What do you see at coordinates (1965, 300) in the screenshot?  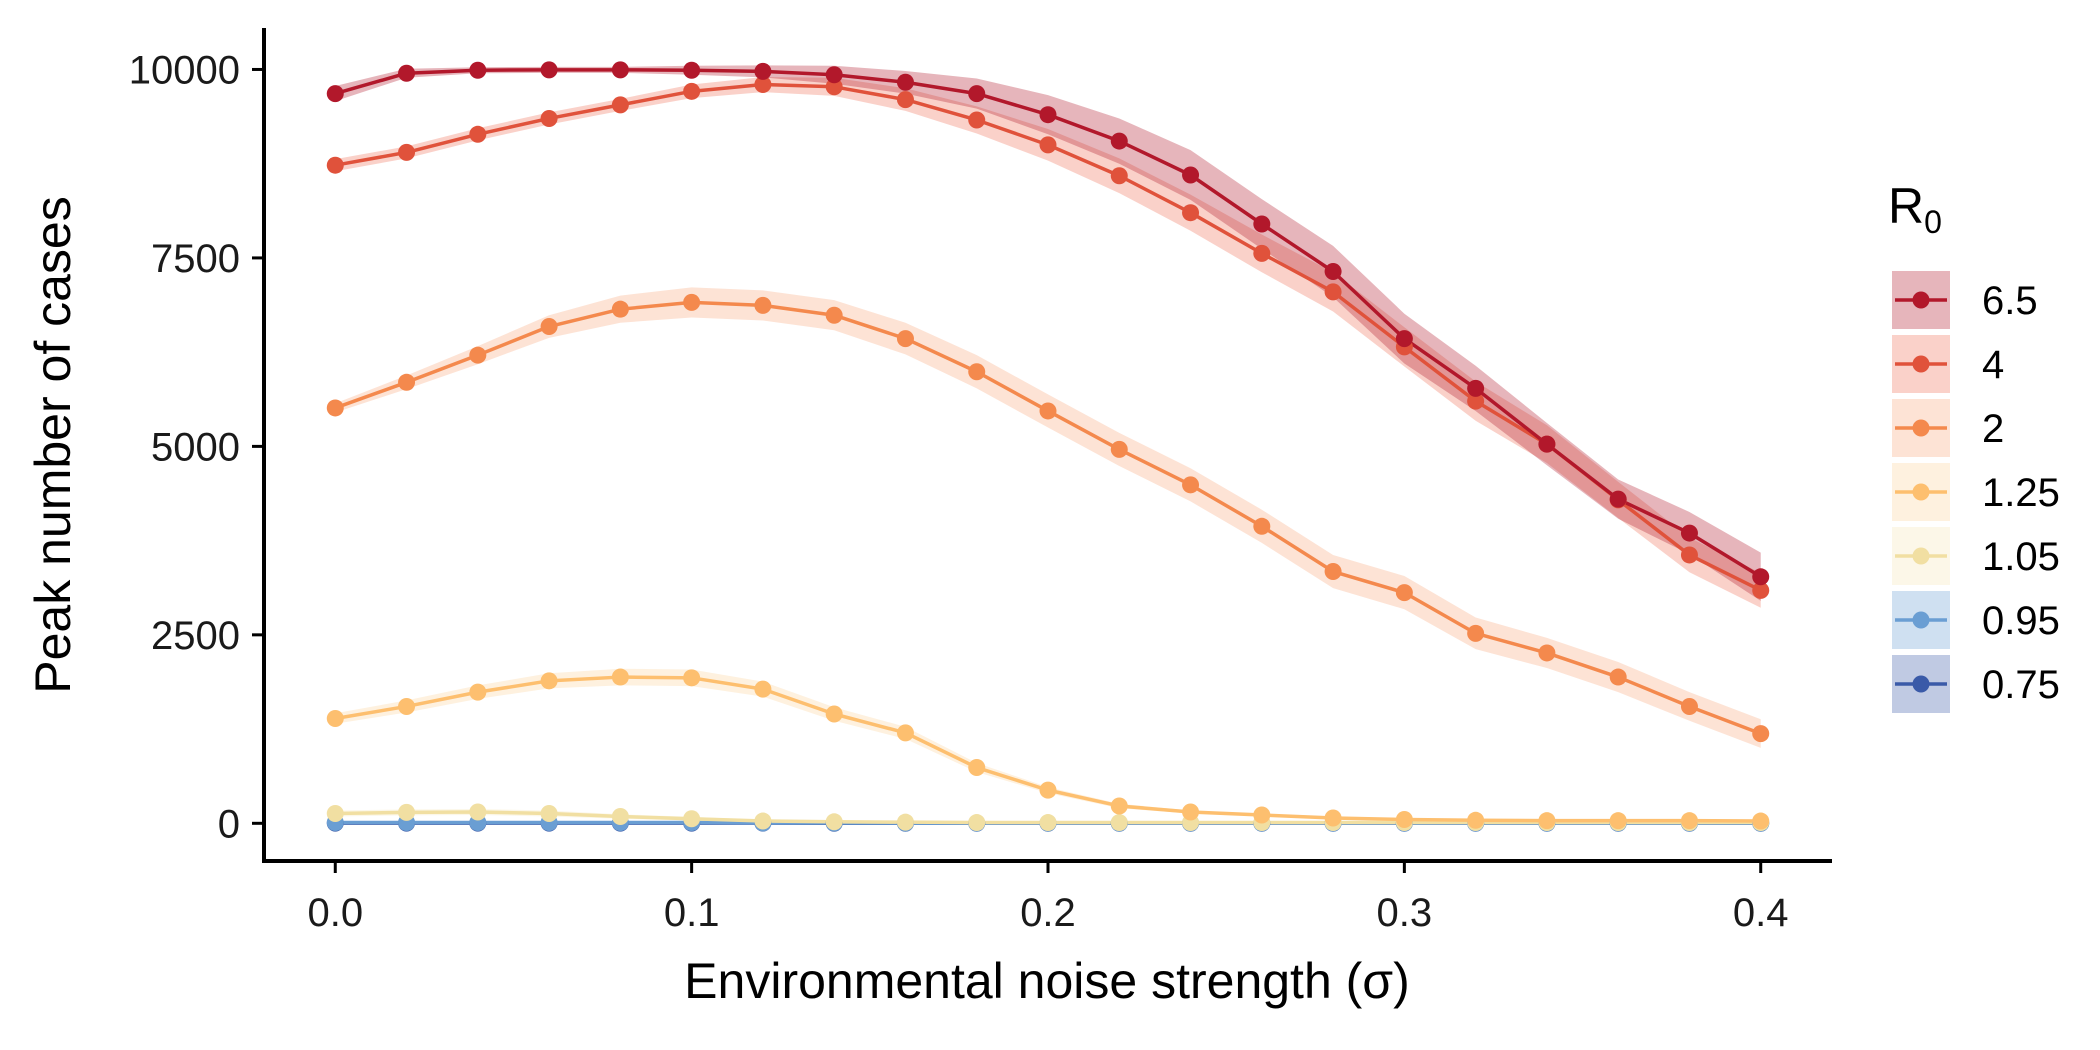 I see `legend-item: 6.5` at bounding box center [1965, 300].